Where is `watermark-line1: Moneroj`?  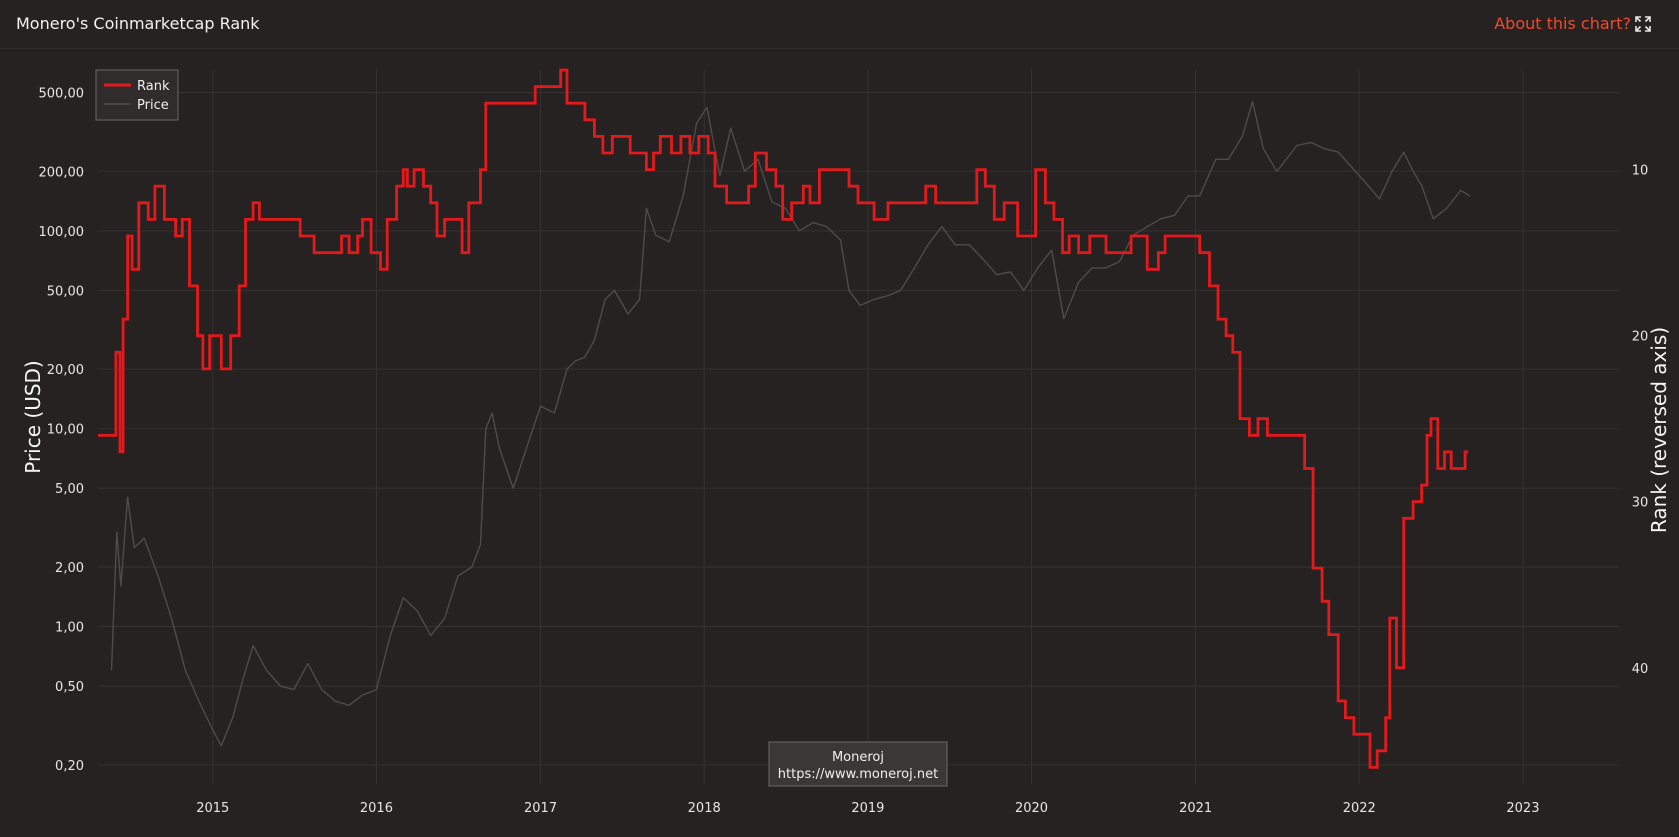 watermark-line1: Moneroj is located at coordinates (858, 757).